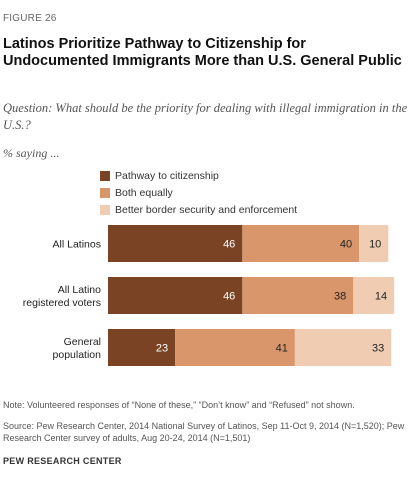  What do you see at coordinates (105, 192) in the screenshot?
I see `legend-swatch-both` at bounding box center [105, 192].